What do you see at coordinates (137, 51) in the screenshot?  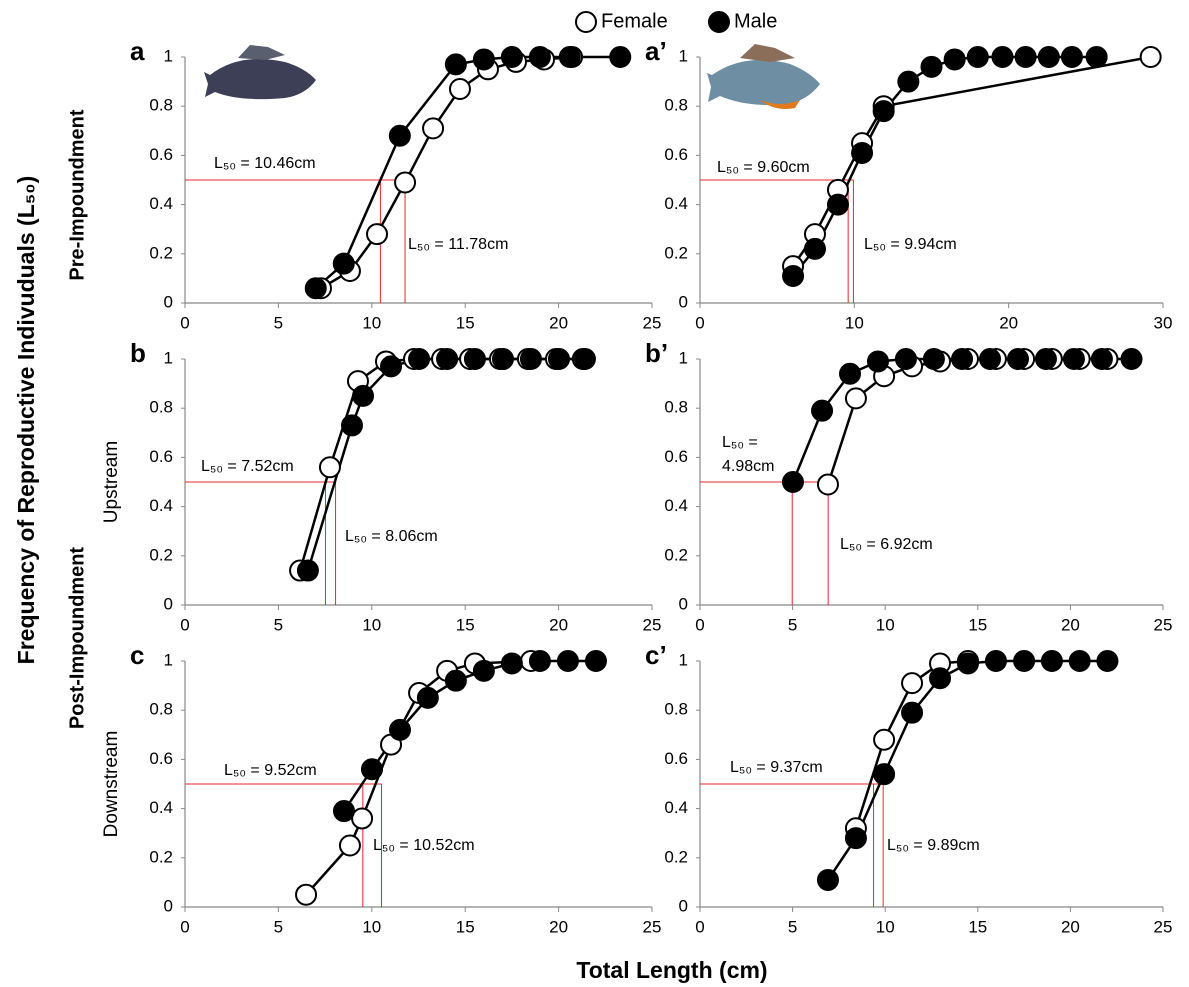 I see `panel-label: a` at bounding box center [137, 51].